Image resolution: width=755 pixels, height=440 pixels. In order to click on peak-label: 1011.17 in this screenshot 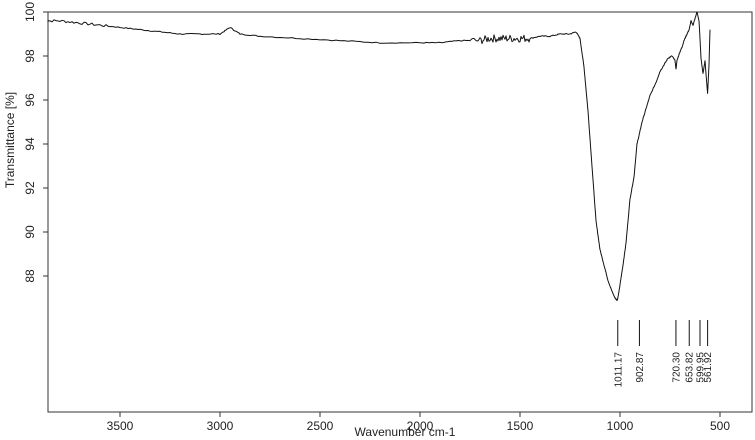, I will do `click(618, 370)`.